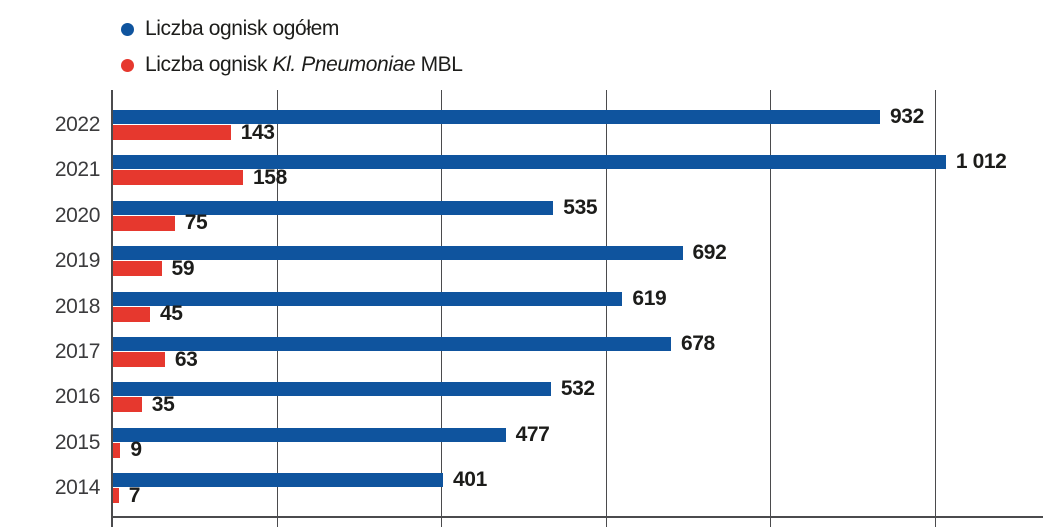 The image size is (1043, 527). I want to click on bar-value-mbl: 7, so click(134, 495).